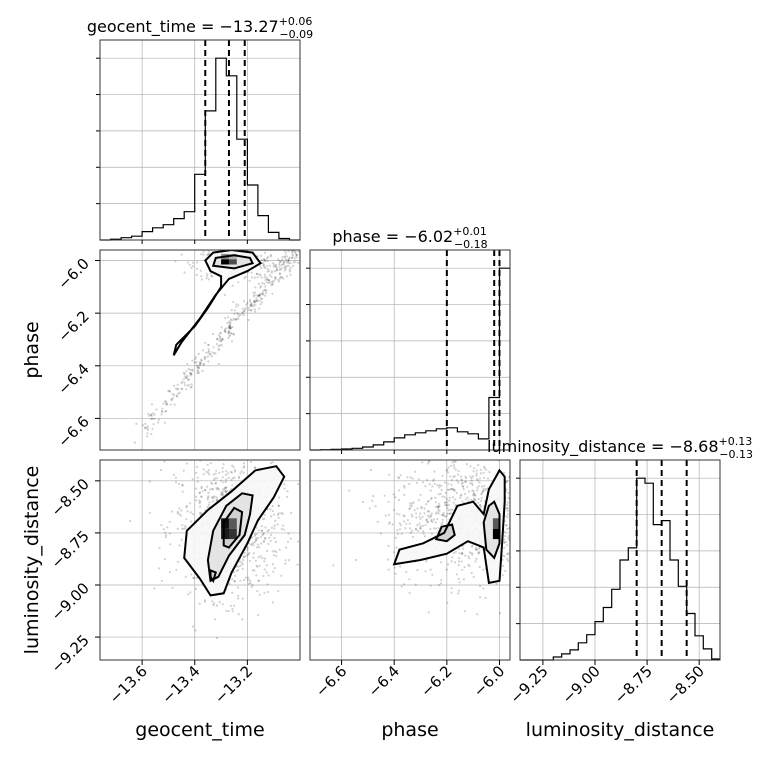 Image resolution: width=760 pixels, height=760 pixels. What do you see at coordinates (620, 560) in the screenshot?
I see `hist-frame` at bounding box center [620, 560].